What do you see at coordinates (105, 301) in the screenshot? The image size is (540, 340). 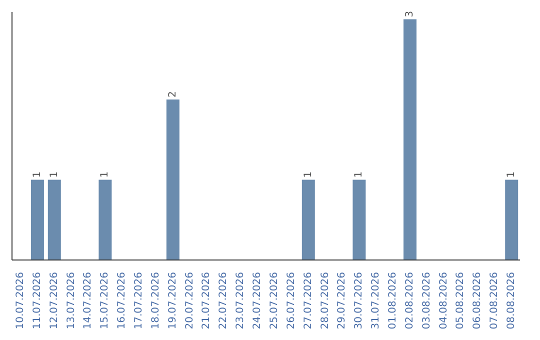 I see `x-tick-label: 15.07.2026` at bounding box center [105, 301].